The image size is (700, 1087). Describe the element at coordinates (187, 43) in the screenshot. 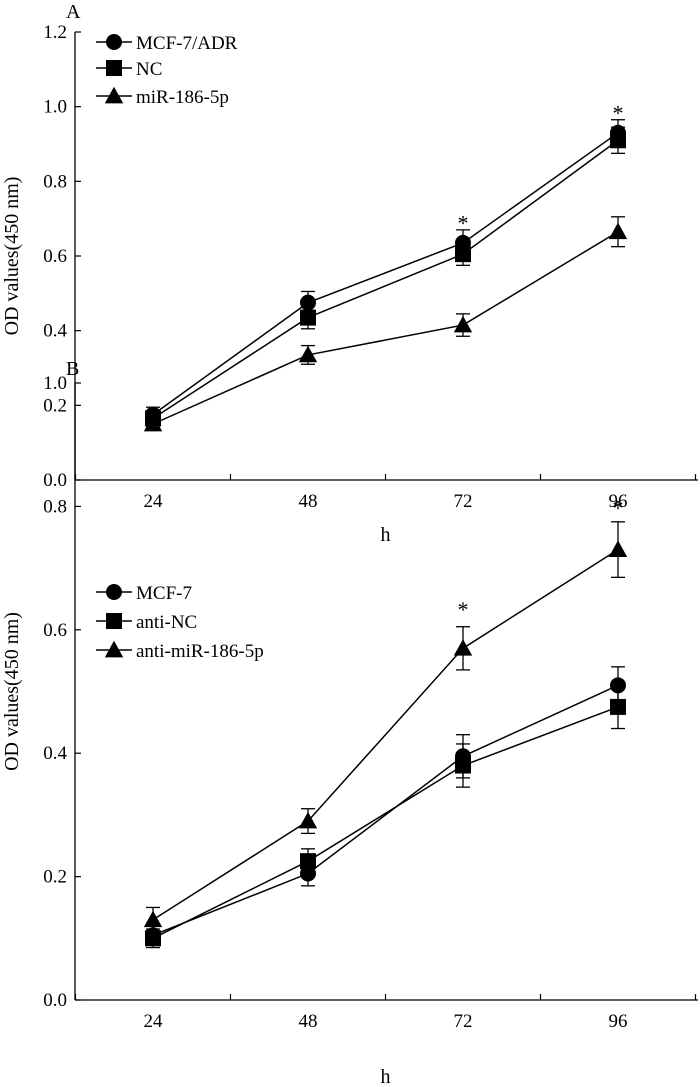

I see `legend-label: MCF-7/ADR` at that location.